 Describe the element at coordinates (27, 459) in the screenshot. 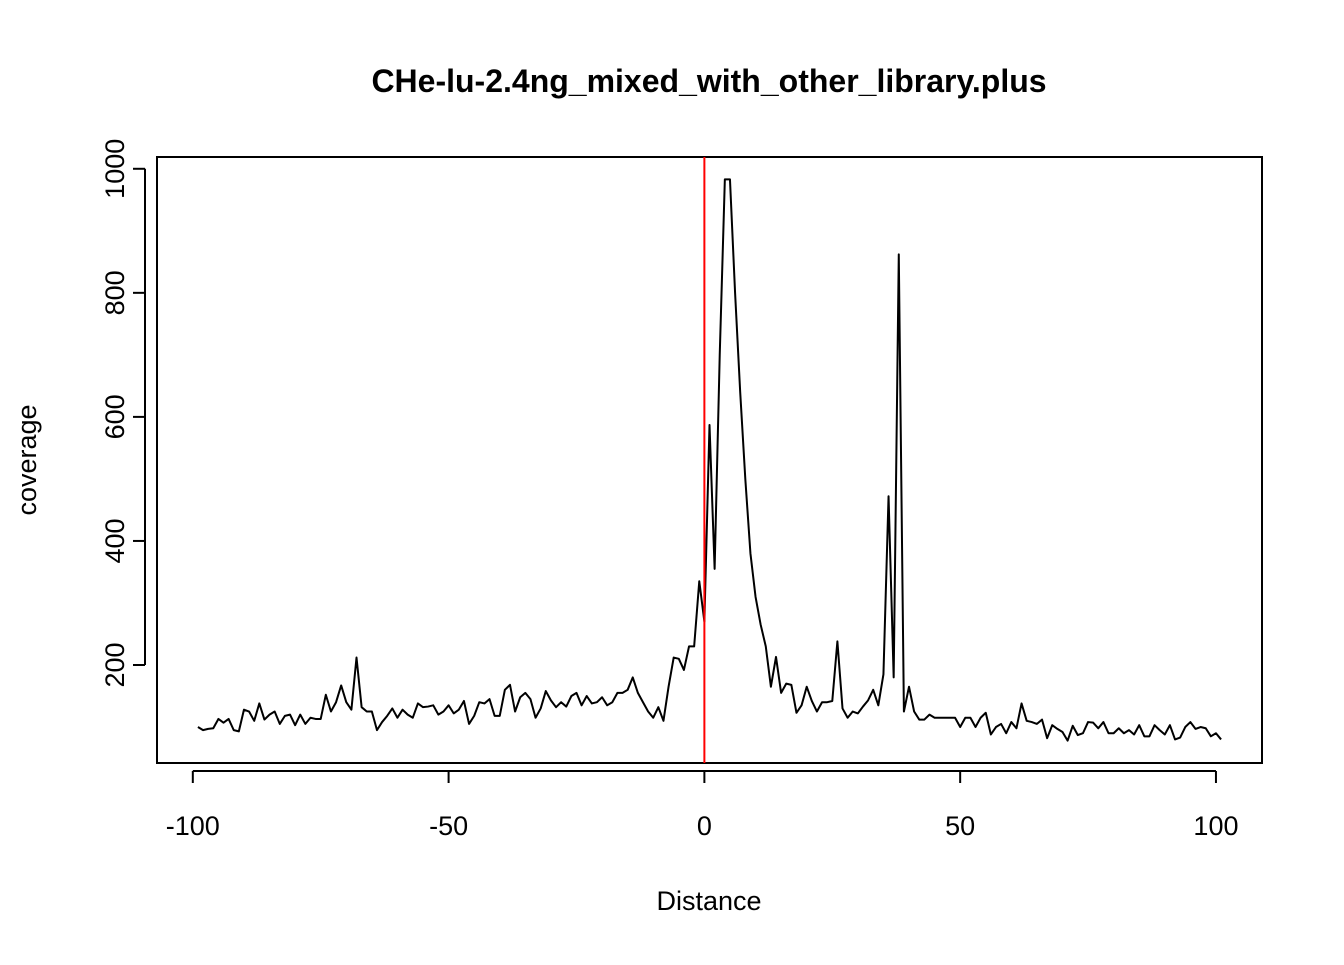

I see `y-axis-label: coverage` at that location.